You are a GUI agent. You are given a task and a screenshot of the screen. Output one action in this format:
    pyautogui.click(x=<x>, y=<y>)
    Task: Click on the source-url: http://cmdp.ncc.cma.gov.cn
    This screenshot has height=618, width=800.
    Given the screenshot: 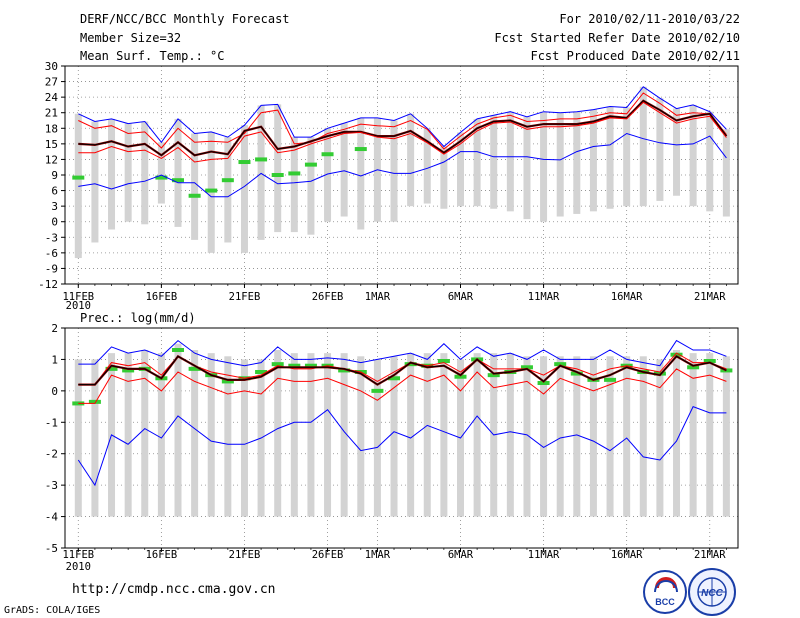 What is the action you would take?
    pyautogui.click(x=174, y=589)
    